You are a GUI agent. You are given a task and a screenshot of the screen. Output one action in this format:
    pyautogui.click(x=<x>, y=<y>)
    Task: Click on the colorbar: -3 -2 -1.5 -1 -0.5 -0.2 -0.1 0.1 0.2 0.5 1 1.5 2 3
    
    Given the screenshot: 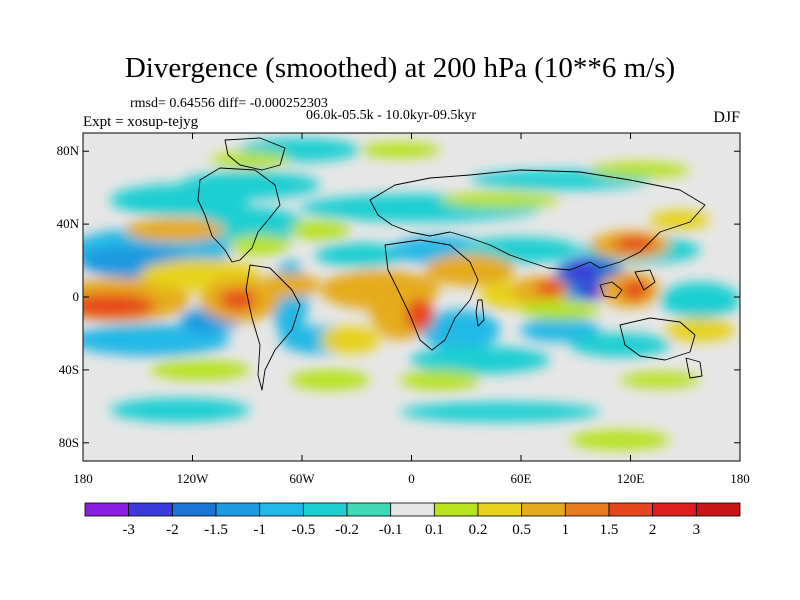 What is the action you would take?
    pyautogui.click(x=412, y=520)
    